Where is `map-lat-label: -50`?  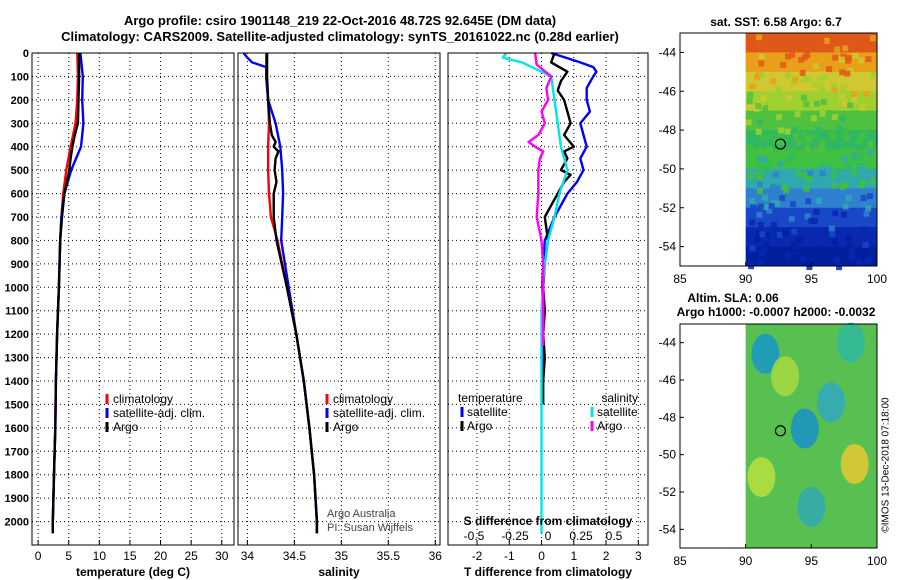
map-lat-label: -50 is located at coordinates (668, 455).